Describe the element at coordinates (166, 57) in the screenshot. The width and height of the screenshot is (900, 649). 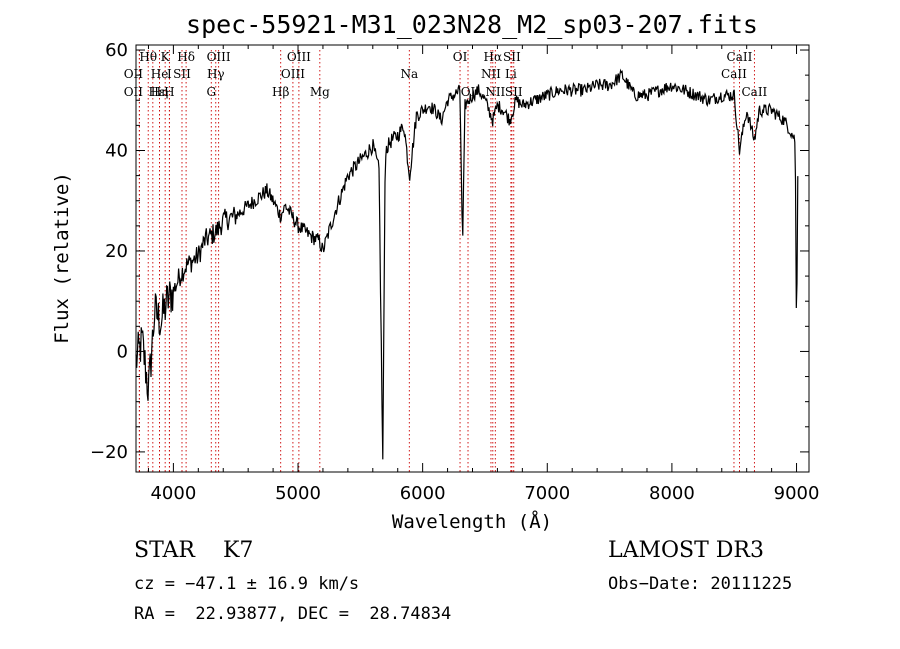
I see `spectral-line-label: K` at that location.